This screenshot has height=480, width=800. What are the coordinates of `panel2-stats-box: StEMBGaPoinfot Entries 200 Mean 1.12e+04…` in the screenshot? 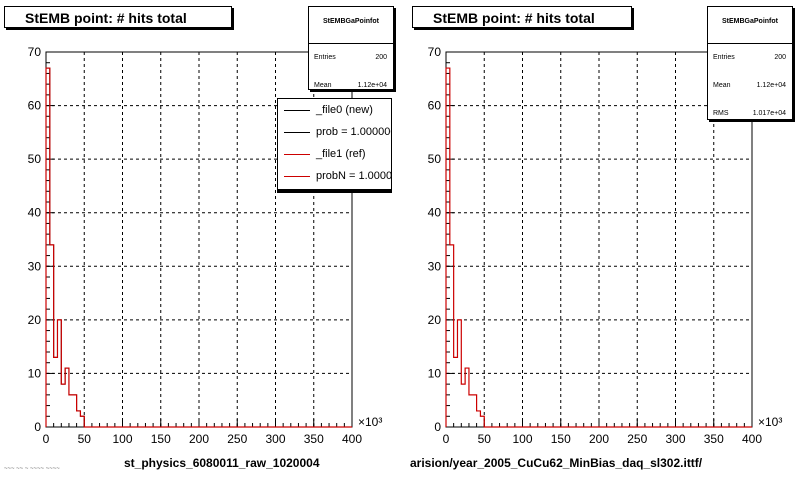 It's located at (750, 63).